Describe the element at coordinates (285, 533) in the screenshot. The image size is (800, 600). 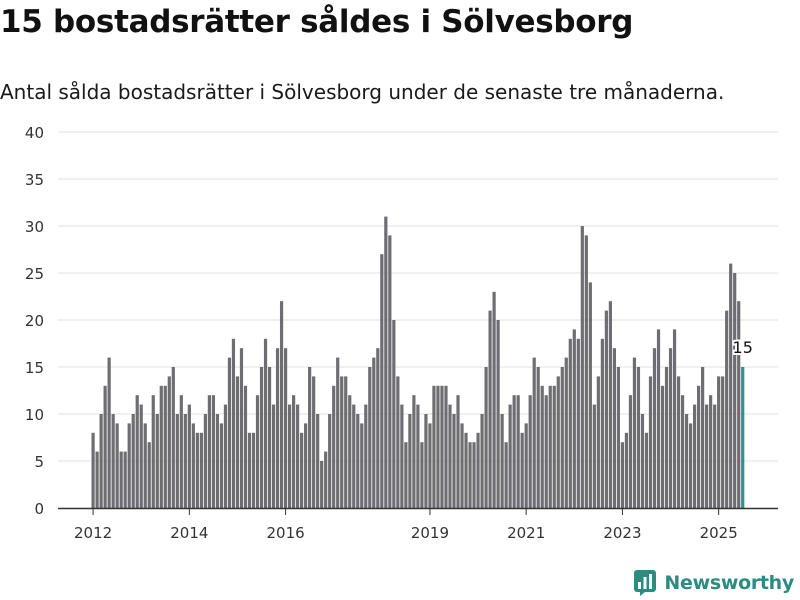
I see `x-tick-label: 2016` at that location.